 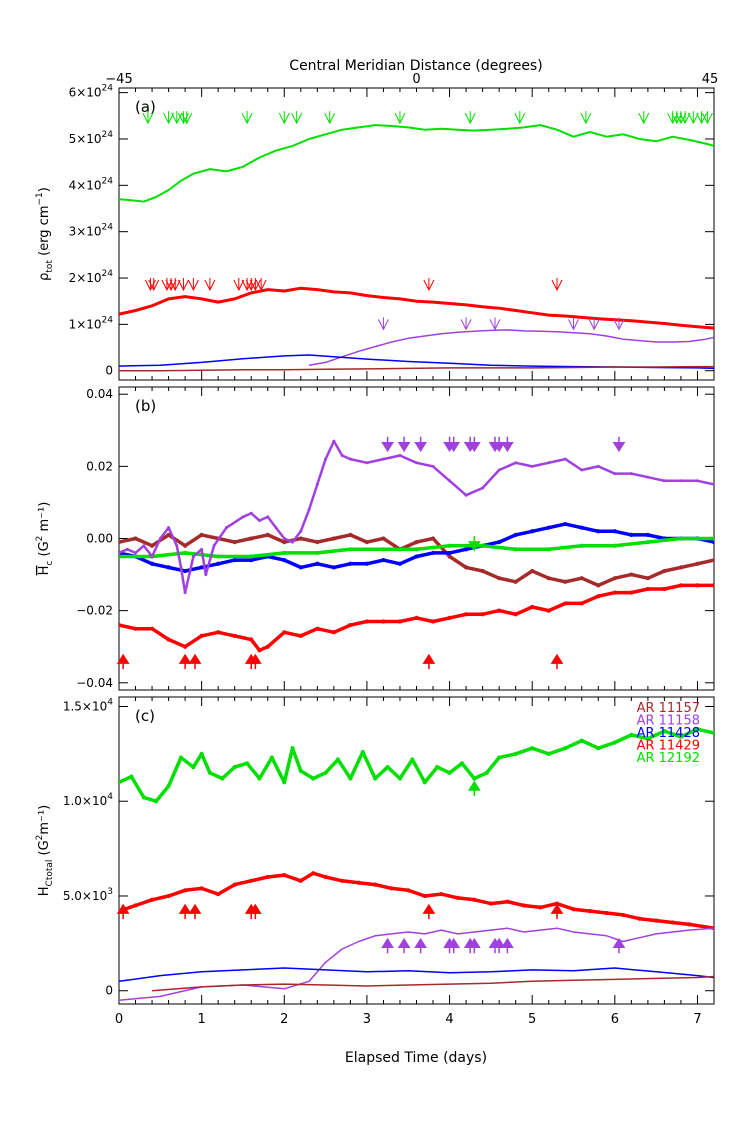 I want to click on y-tick-label: 1.5×10⁴, so click(x=88, y=705).